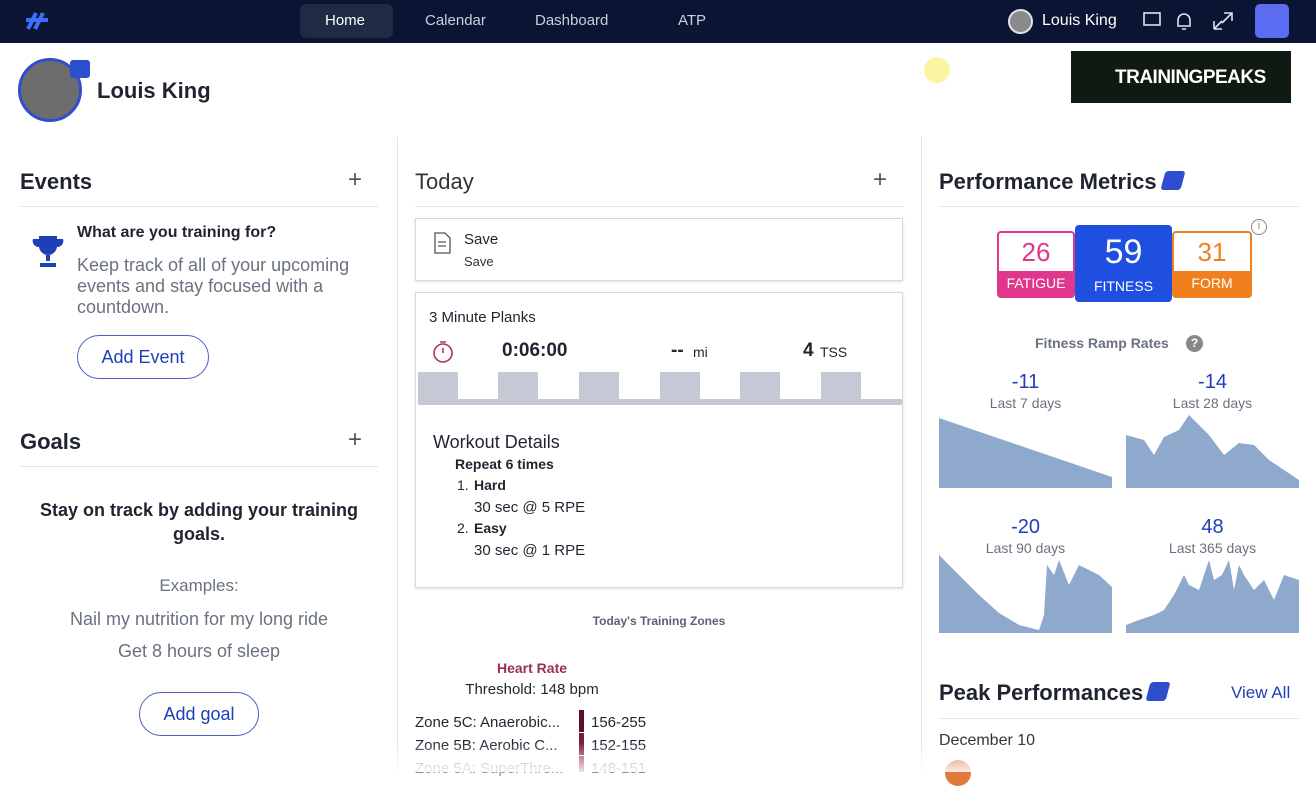 This screenshot has height=786, width=1316. What do you see at coordinates (154, 90) in the screenshot?
I see `profile-name: Louis King` at bounding box center [154, 90].